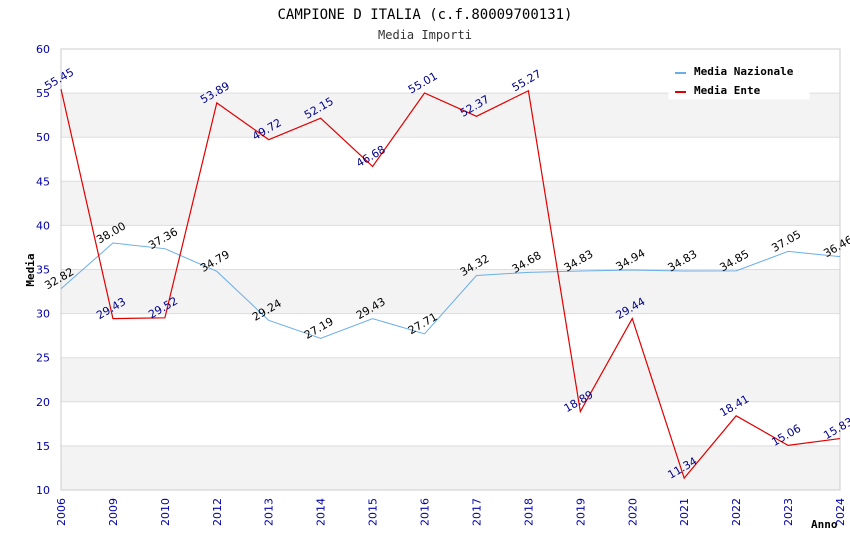 This screenshot has height=550, width=850. I want to click on x-tick-label: 2013, so click(269, 512).